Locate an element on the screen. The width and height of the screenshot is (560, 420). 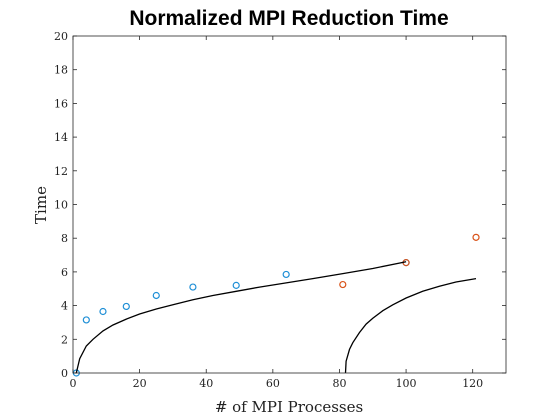
y-tick-label: 6 is located at coordinates (64, 272).